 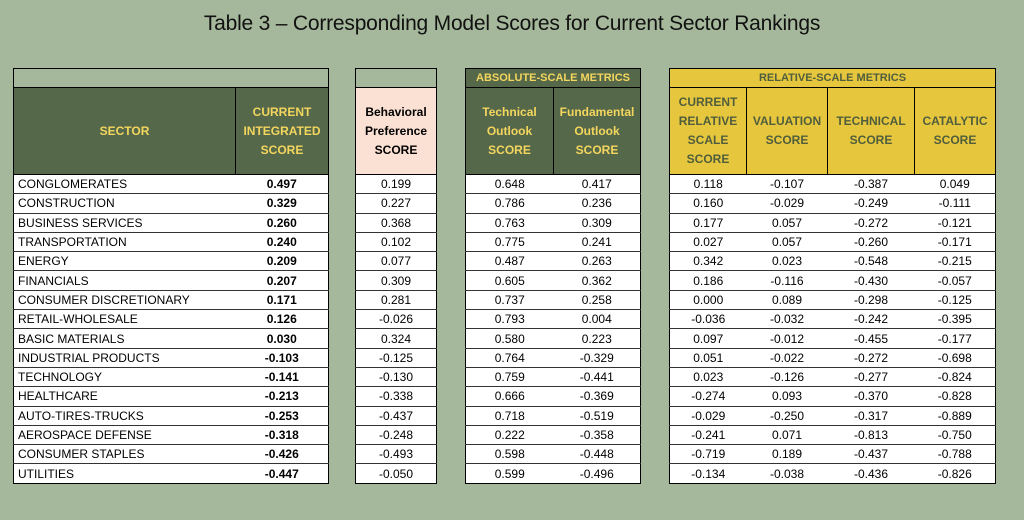 What do you see at coordinates (708, 454) in the screenshot?
I see `relative-score-cell: -0.719` at bounding box center [708, 454].